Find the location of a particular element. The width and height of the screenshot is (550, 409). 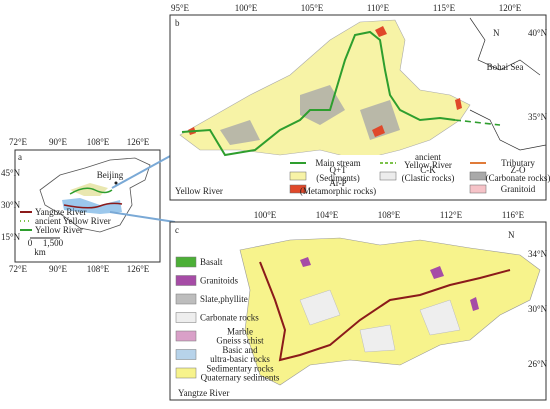

legend-label: (Metamorphic rocks) is located at coordinates (338, 191).